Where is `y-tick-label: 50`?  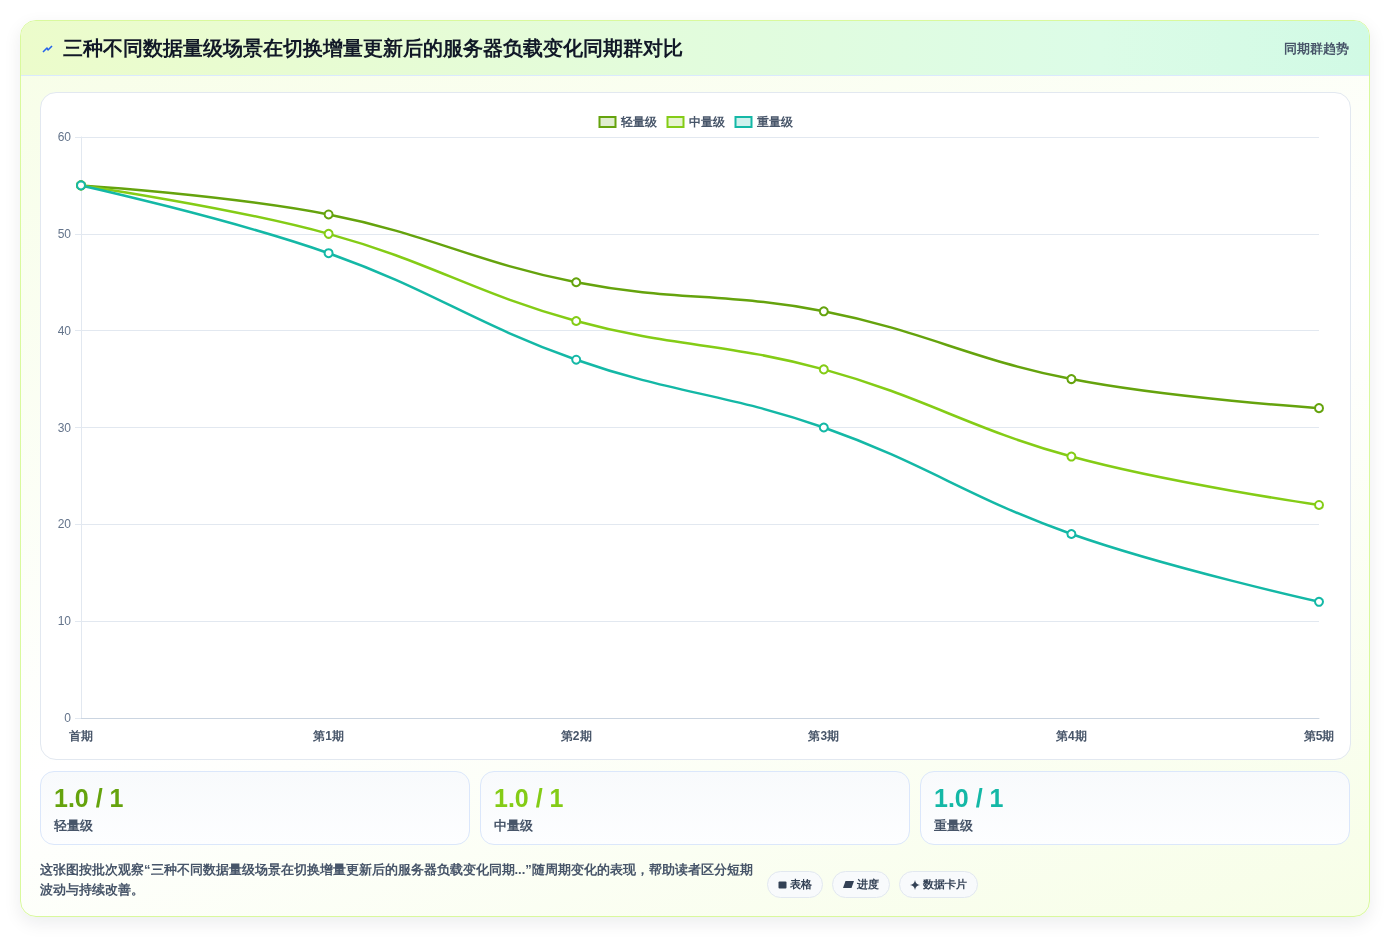
y-tick-label: 50 is located at coordinates (64, 233).